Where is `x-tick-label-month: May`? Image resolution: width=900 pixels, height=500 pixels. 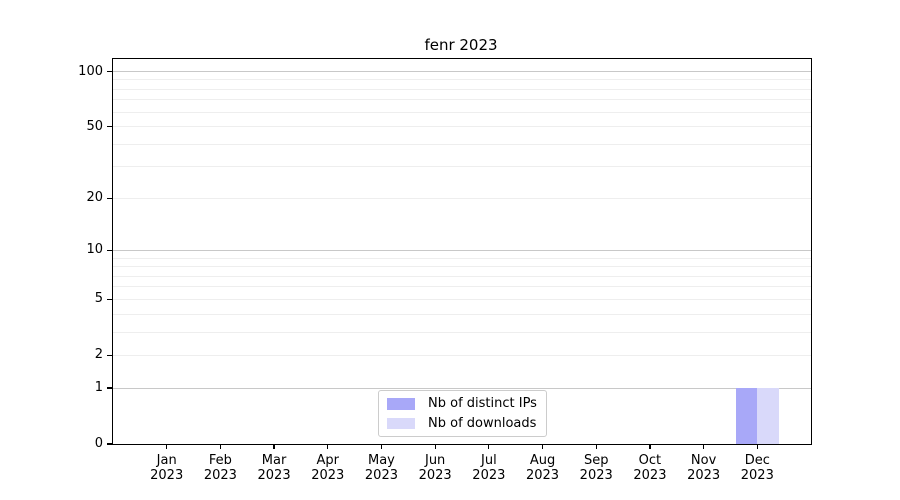
x-tick-label-month: May is located at coordinates (381, 460).